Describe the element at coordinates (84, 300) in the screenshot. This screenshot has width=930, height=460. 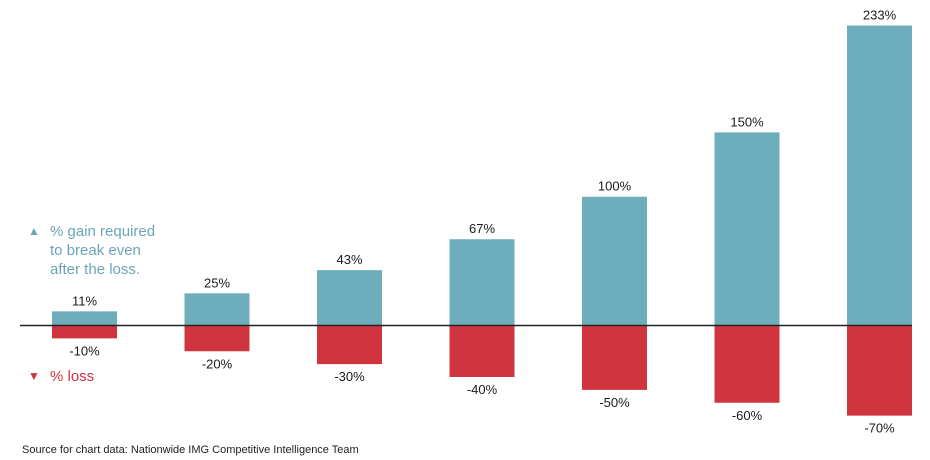
I see `gain-label-1: 11%` at that location.